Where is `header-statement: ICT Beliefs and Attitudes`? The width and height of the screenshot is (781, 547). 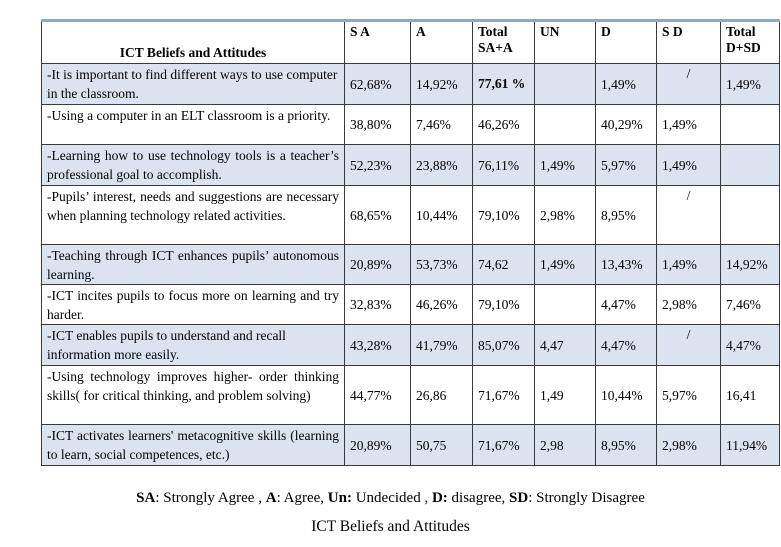 header-statement: ICT Beliefs and Attitudes is located at coordinates (193, 41).